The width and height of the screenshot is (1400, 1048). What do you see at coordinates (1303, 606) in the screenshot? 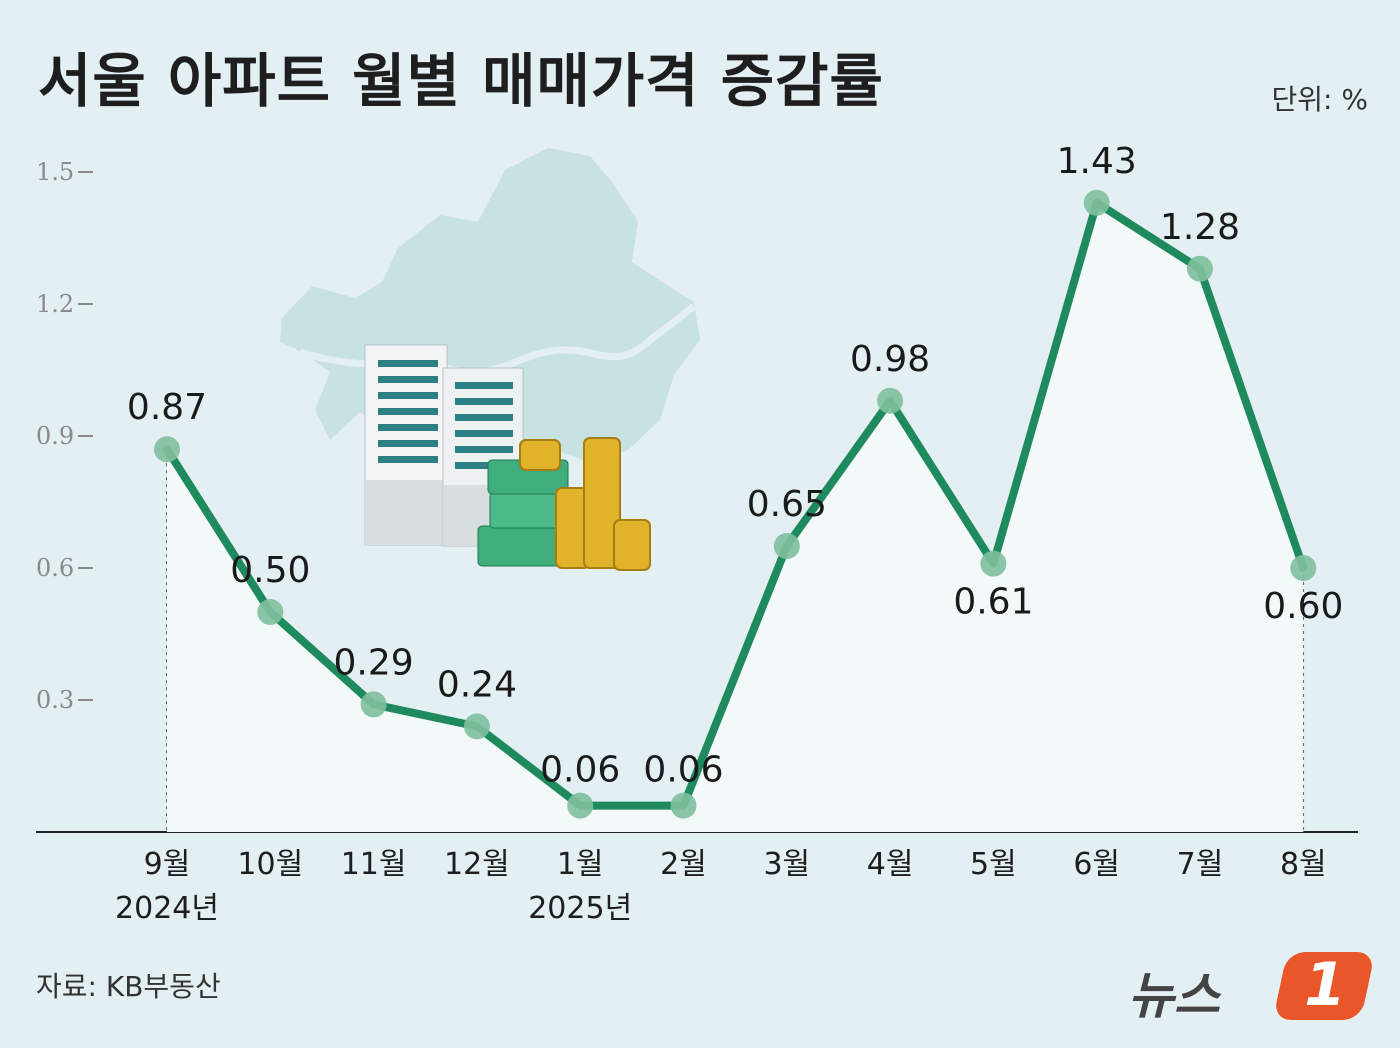
I see `data-label: 0.60` at bounding box center [1303, 606].